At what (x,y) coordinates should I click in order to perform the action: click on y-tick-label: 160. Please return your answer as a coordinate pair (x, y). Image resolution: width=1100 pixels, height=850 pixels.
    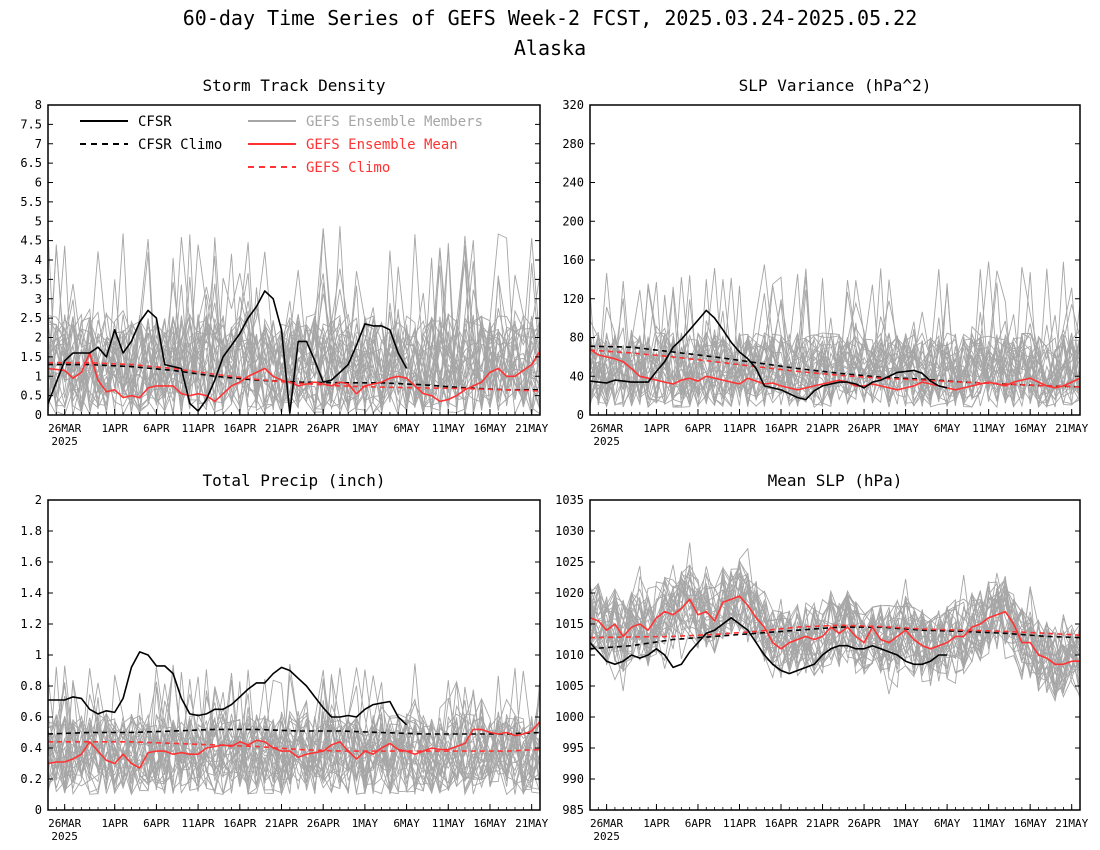
    Looking at the image, I should click on (573, 260).